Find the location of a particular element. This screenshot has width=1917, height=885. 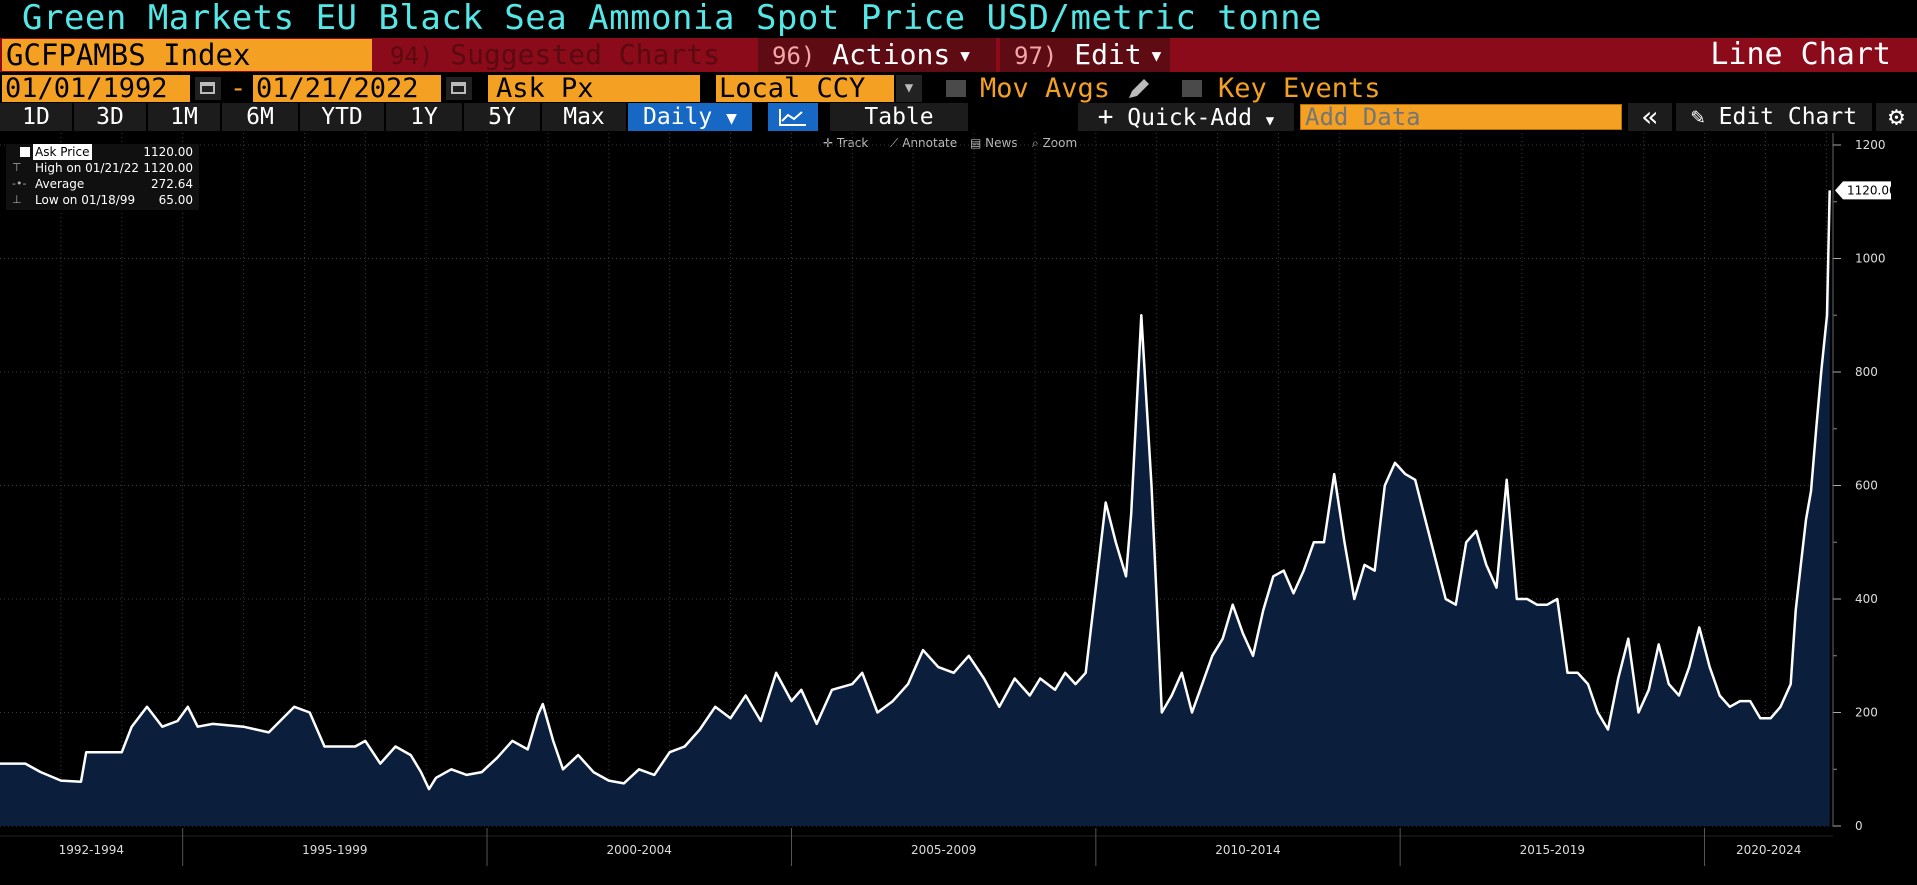

edit-chart-button: ✎ Edit Chart is located at coordinates (1774, 117).